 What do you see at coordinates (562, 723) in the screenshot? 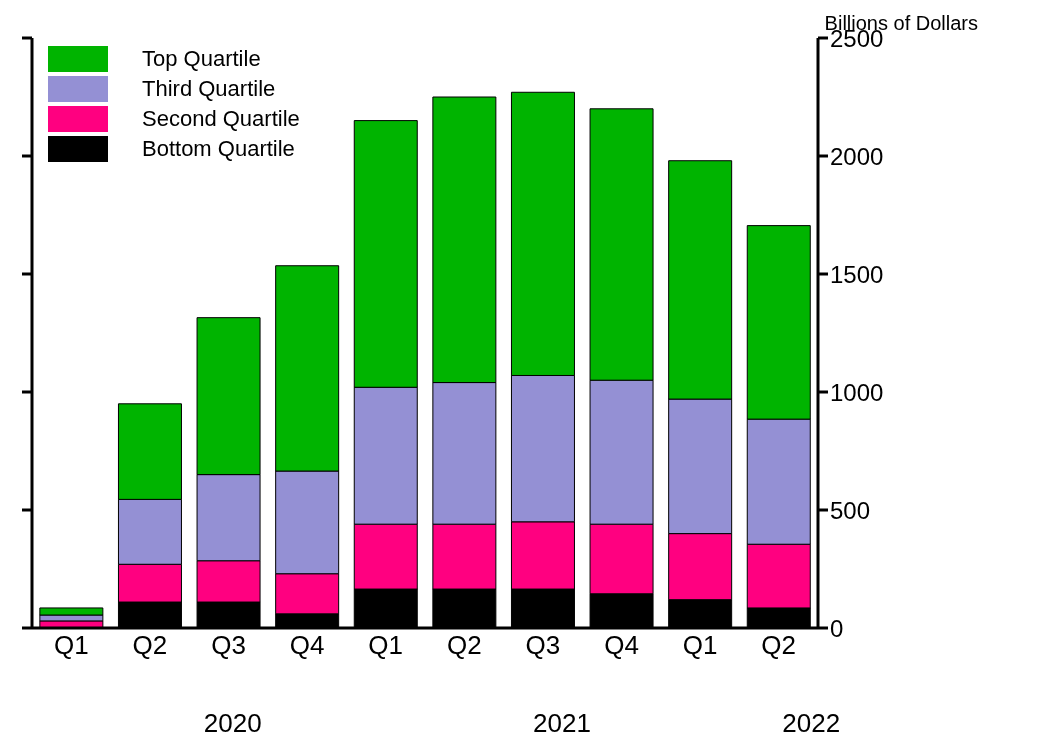
I see `text: 2021` at bounding box center [562, 723].